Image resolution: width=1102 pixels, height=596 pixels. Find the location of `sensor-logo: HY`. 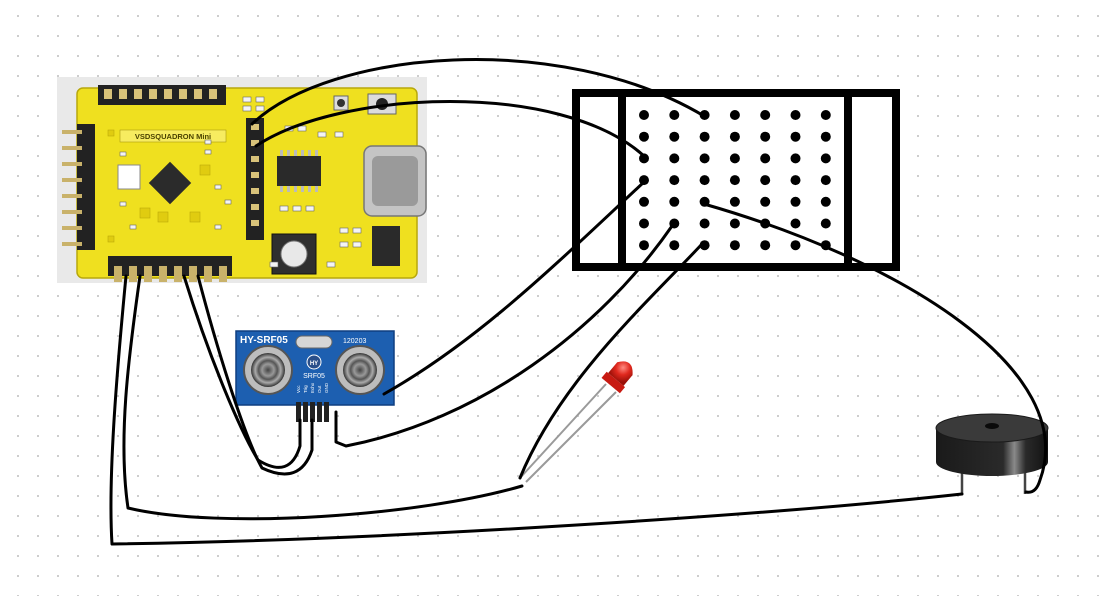

sensor-logo: HY is located at coordinates (314, 364).